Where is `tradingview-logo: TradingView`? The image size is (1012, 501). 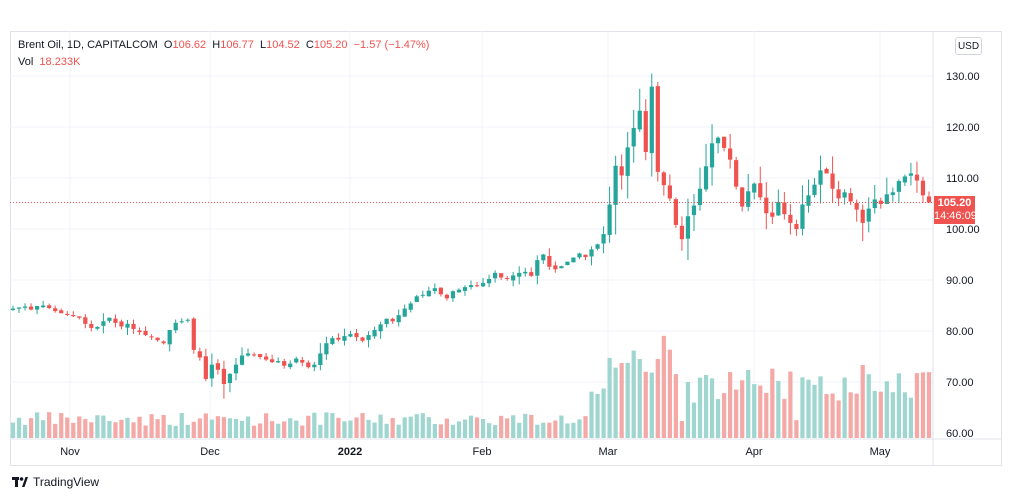
tradingview-logo: TradingView is located at coordinates (55, 482).